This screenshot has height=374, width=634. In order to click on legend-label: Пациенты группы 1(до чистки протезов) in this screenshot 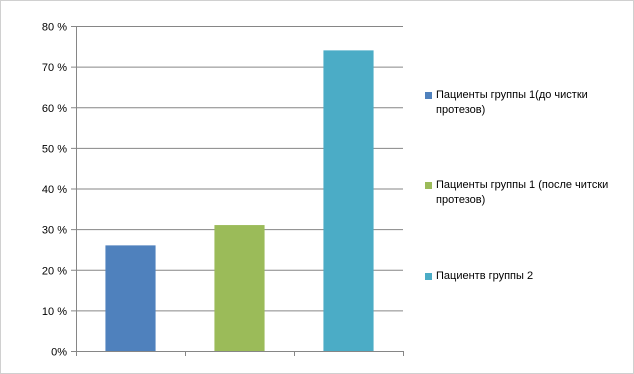, I will do `click(512, 102)`.